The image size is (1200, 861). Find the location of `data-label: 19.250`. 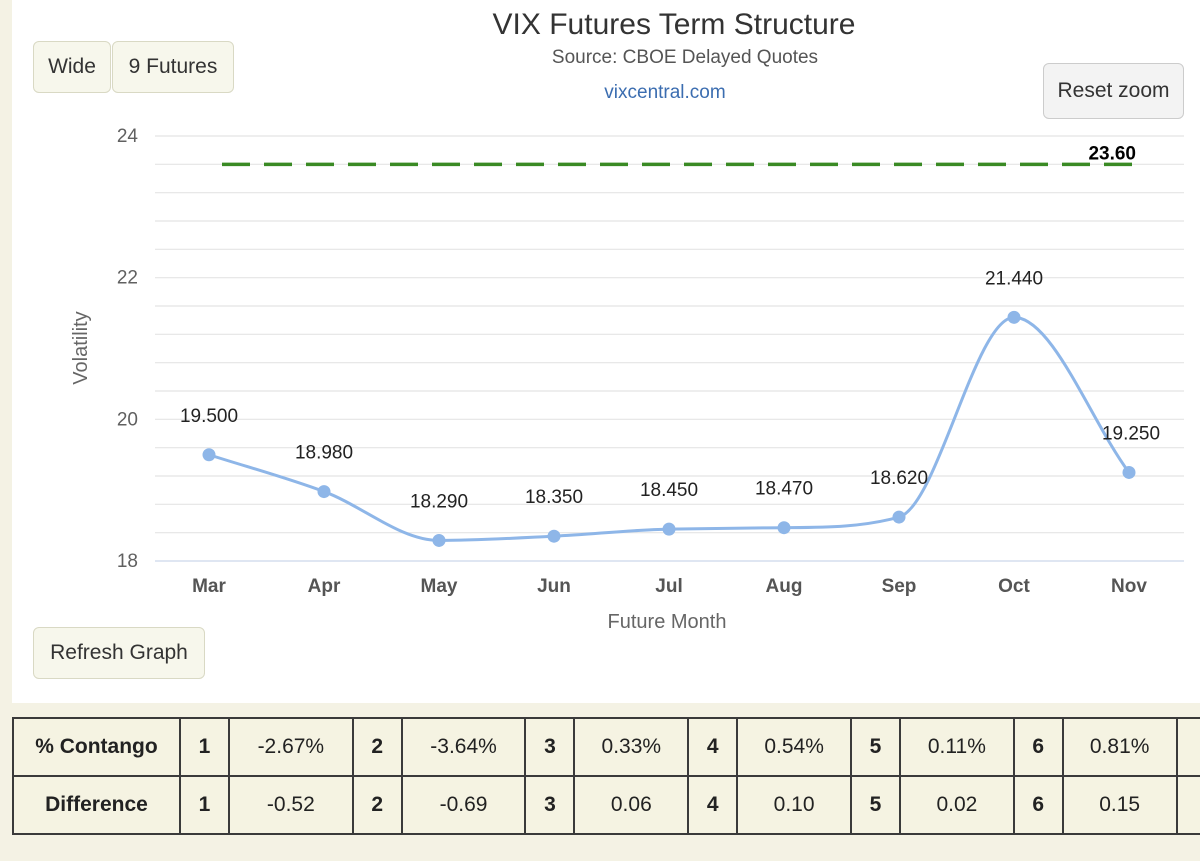

data-label: 19.250 is located at coordinates (1131, 433).